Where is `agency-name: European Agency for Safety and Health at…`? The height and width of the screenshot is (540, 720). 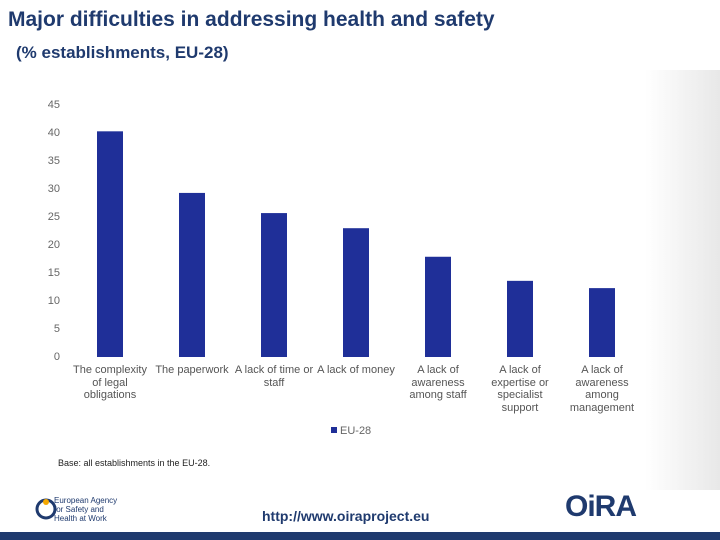
agency-name: European Agency for Safety and Health at… is located at coordinates (86, 509).